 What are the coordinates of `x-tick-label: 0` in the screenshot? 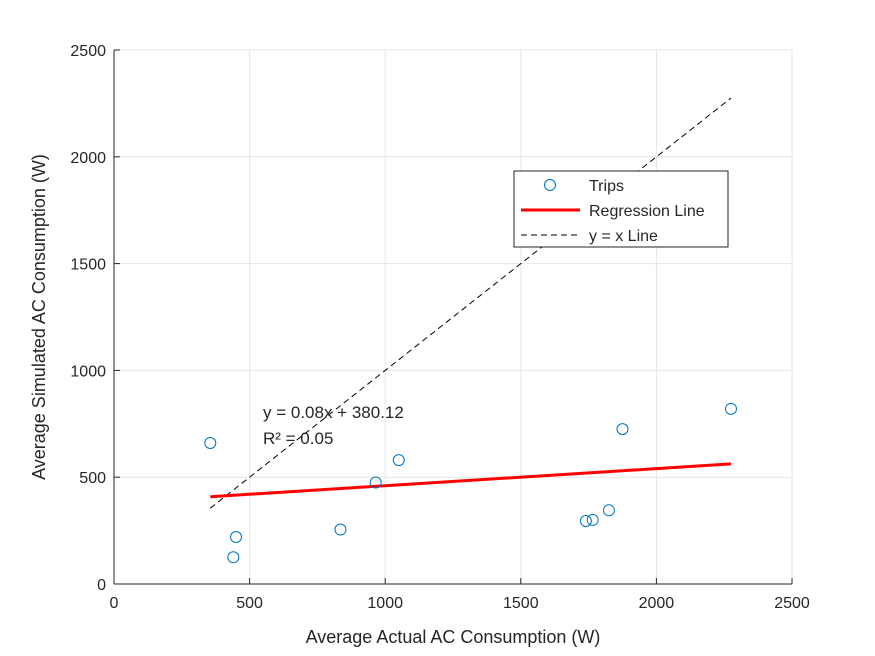 It's located at (114, 603).